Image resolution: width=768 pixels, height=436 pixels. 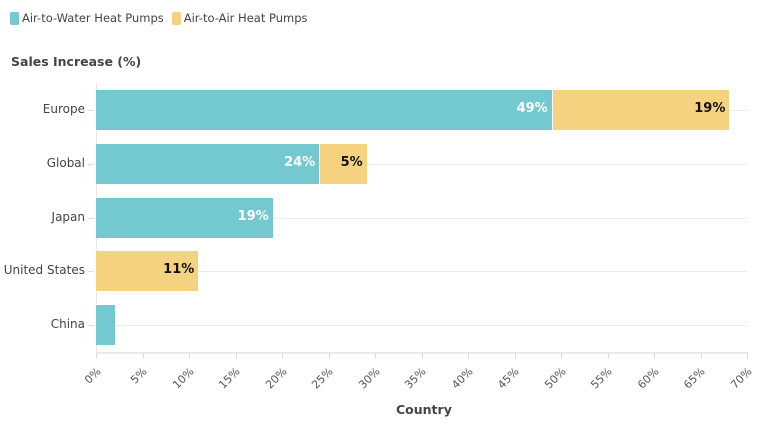 What do you see at coordinates (76, 61) in the screenshot?
I see `y-axis-title: Sales Increase (%)` at bounding box center [76, 61].